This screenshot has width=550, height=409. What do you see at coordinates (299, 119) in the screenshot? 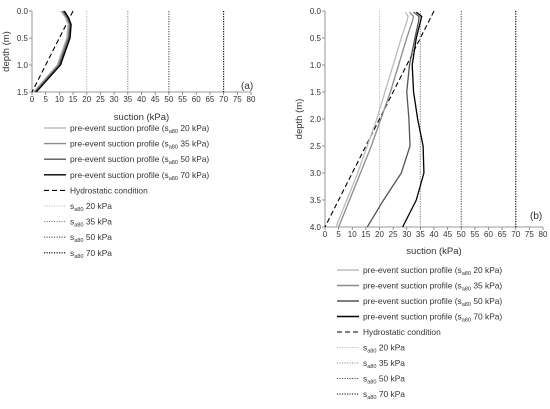
I see `y-axis-title: depth (m)` at bounding box center [299, 119].